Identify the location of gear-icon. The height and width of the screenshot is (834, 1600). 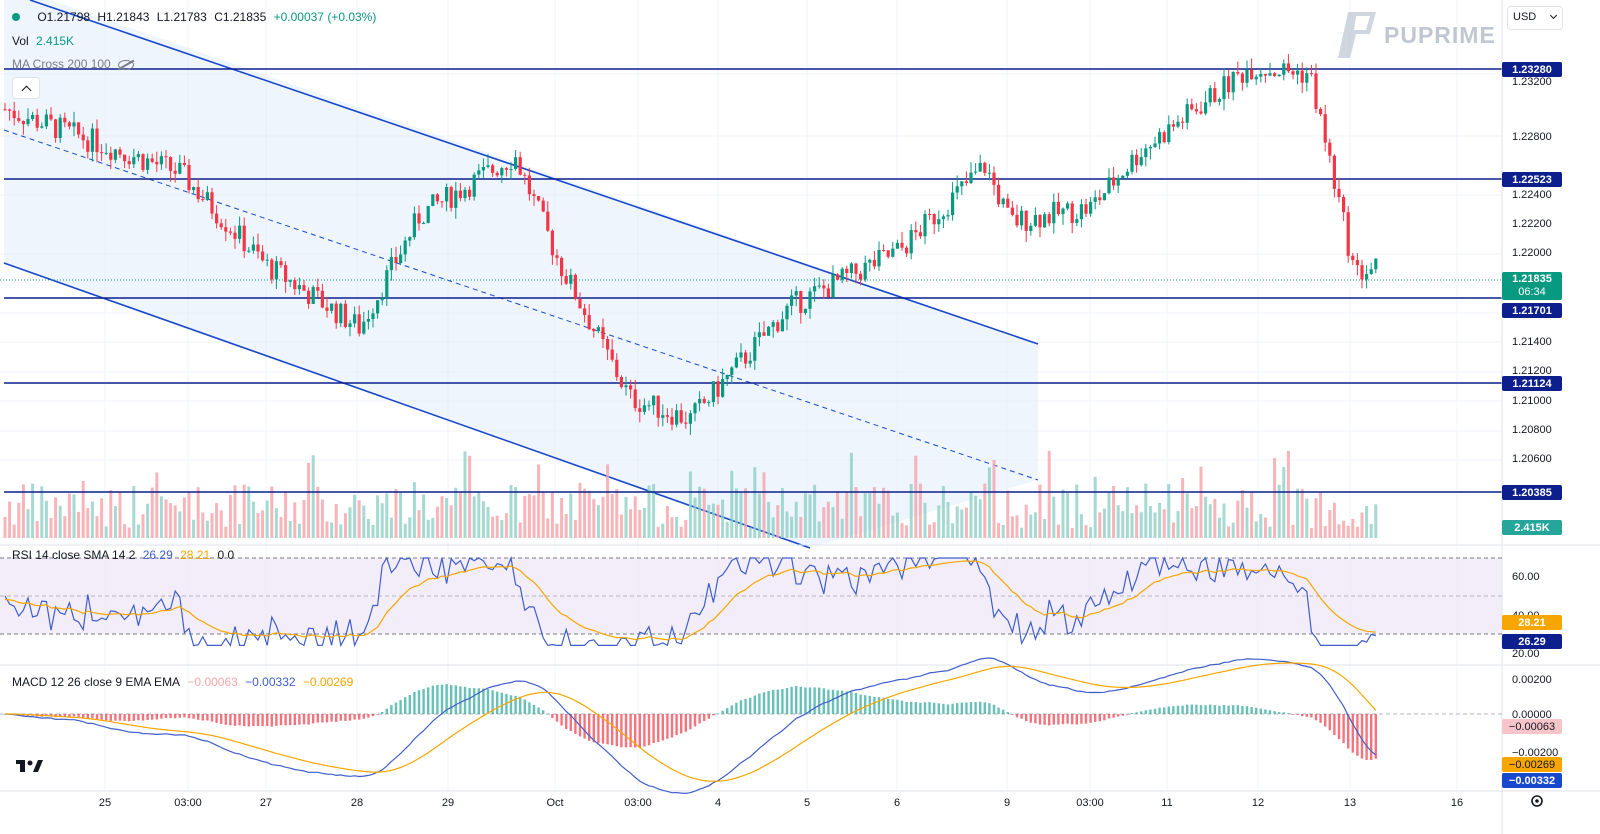
(1537, 801).